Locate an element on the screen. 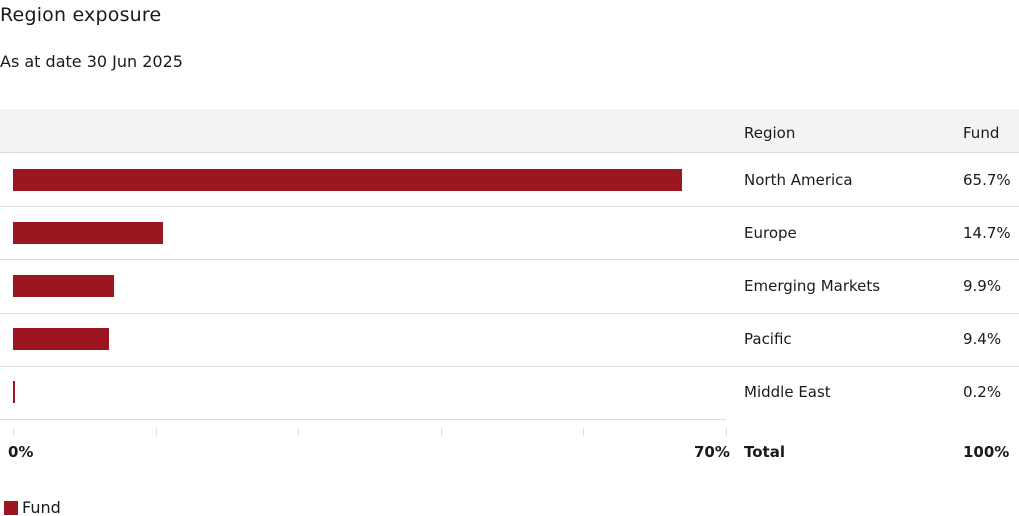 The width and height of the screenshot is (1019, 516). region-name: Pacific is located at coordinates (768, 339).